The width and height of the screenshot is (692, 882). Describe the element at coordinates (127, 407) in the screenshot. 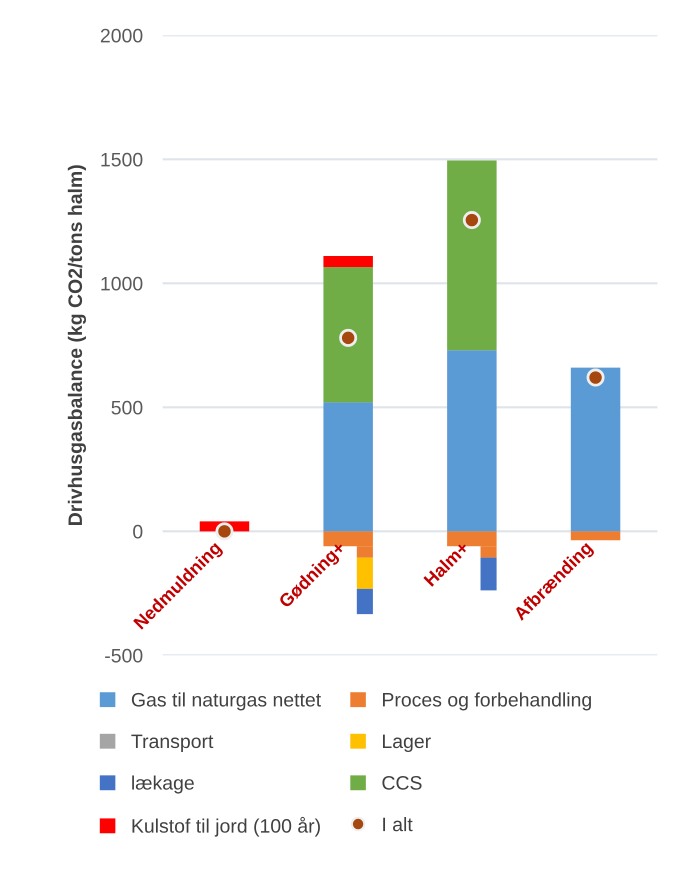

I see `y-tick-label: 500` at that location.